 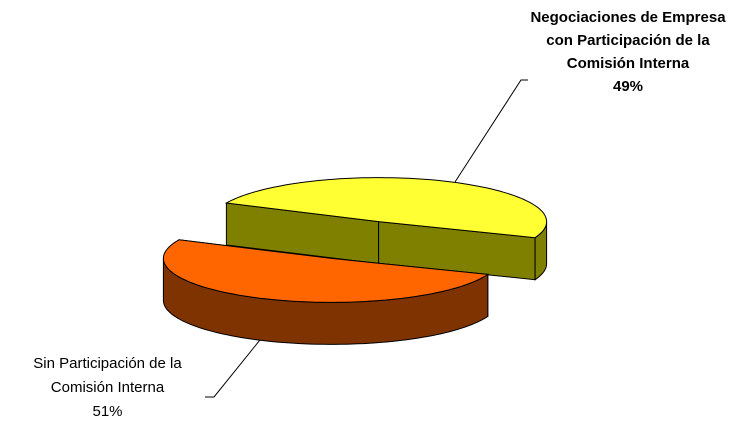 I want to click on value-label: 49%, so click(x=628, y=86).